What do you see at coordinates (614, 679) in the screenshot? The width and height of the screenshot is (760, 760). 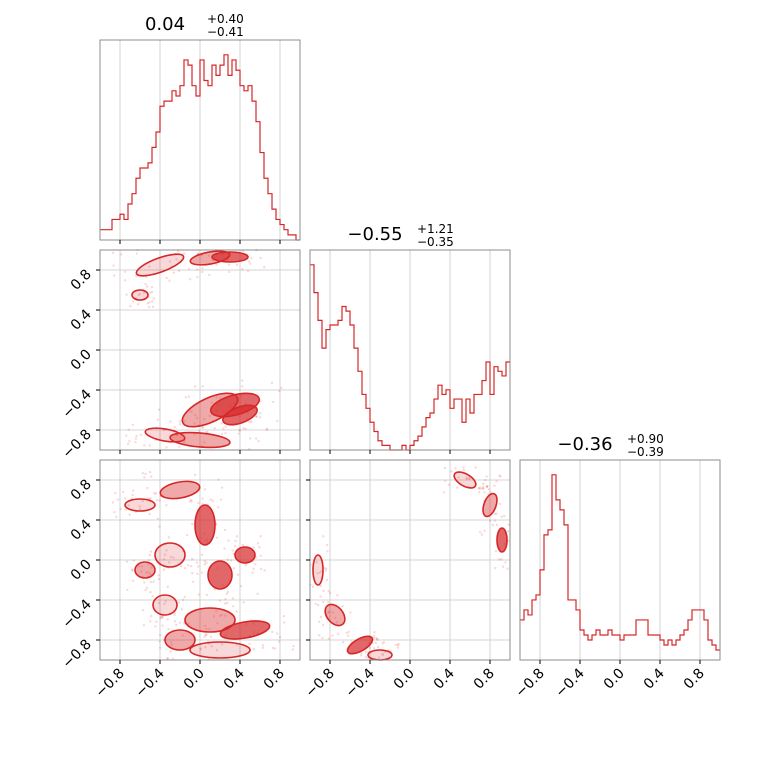 I see `x-tick-label: 0.0` at bounding box center [614, 679].